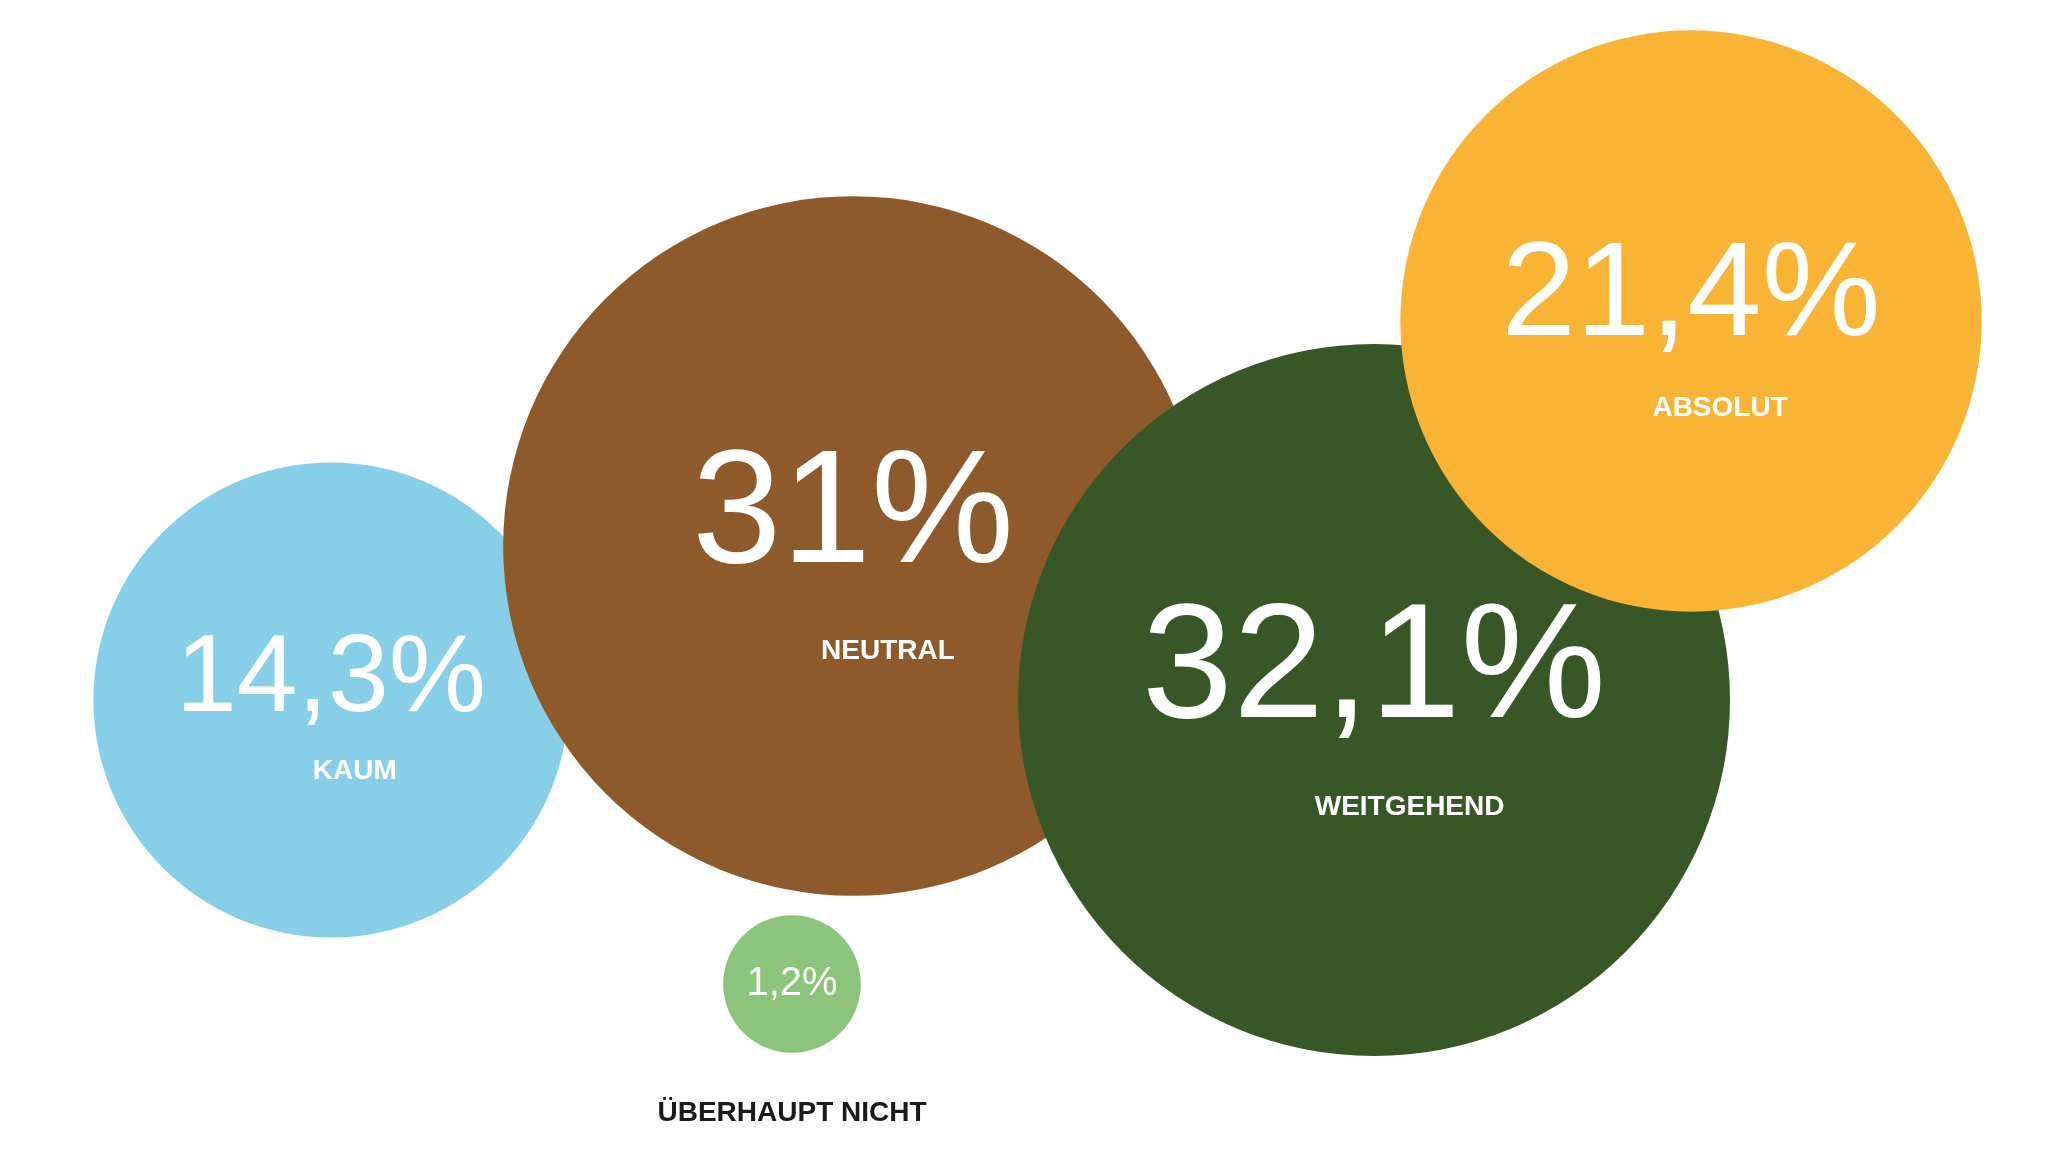 The height and width of the screenshot is (1154, 2052). Describe the element at coordinates (888, 649) in the screenshot. I see `category-label: NEUTRAL` at that location.